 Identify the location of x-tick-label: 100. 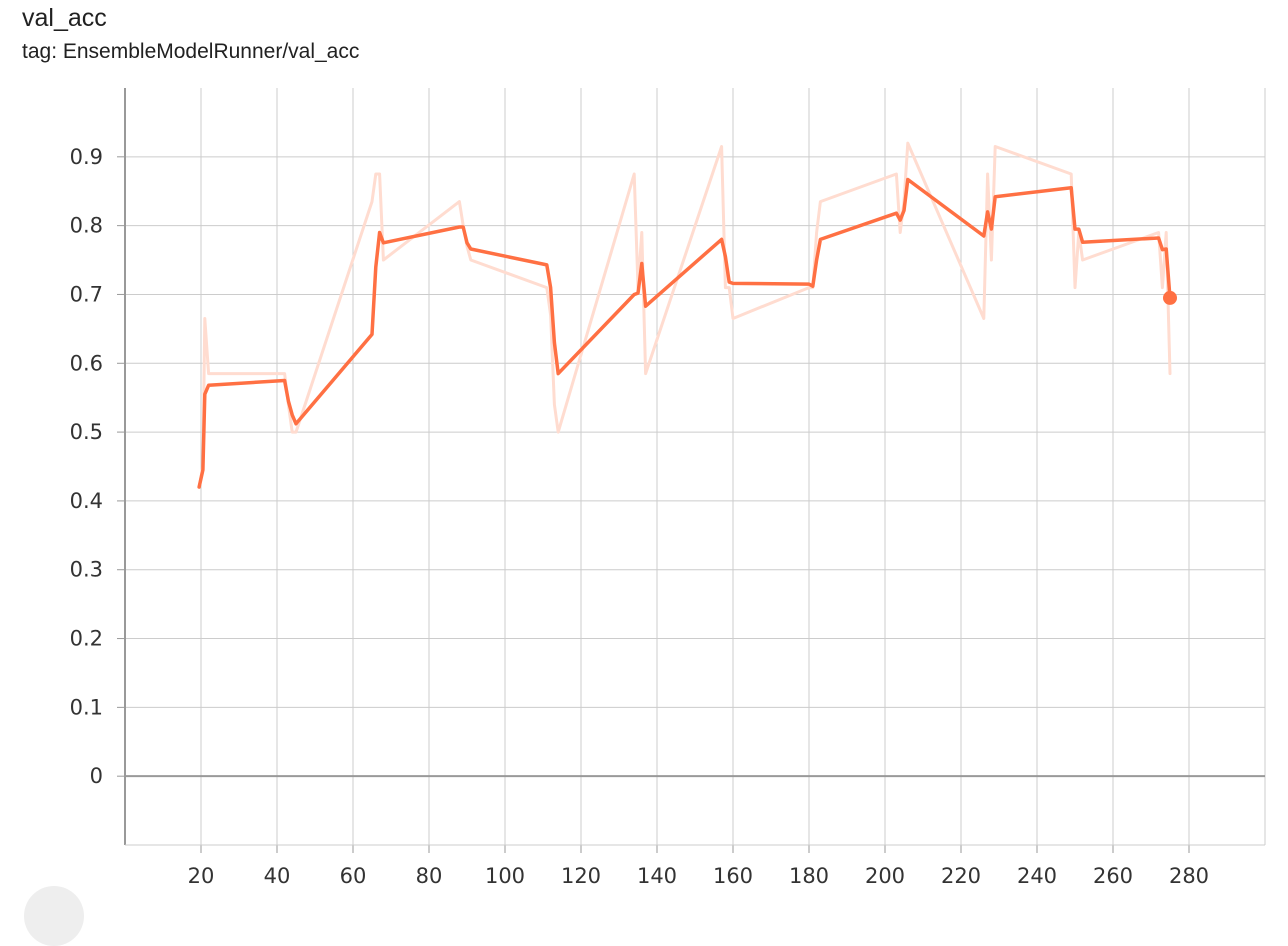
(505, 876).